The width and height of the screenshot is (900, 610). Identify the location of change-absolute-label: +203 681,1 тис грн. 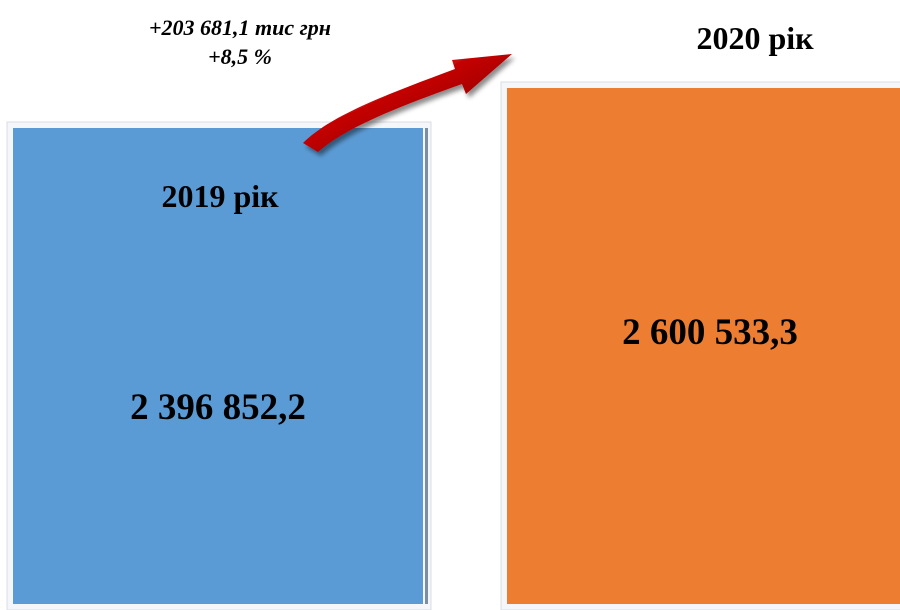
(240, 27).